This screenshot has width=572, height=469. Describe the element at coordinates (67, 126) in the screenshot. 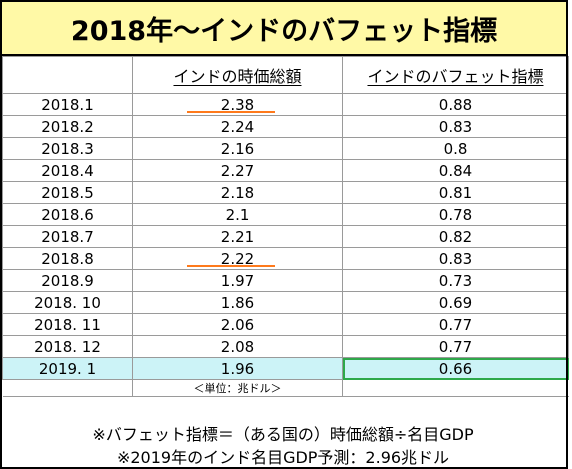

I see `date-cell: 2018.2` at that location.